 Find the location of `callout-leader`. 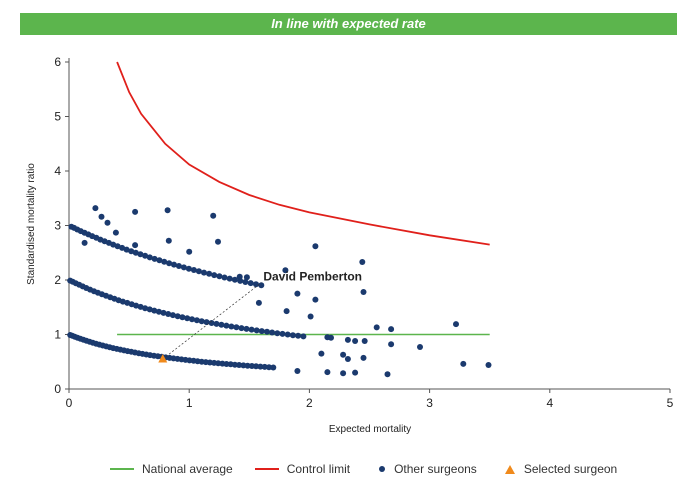

callout-leader is located at coordinates (212, 321).